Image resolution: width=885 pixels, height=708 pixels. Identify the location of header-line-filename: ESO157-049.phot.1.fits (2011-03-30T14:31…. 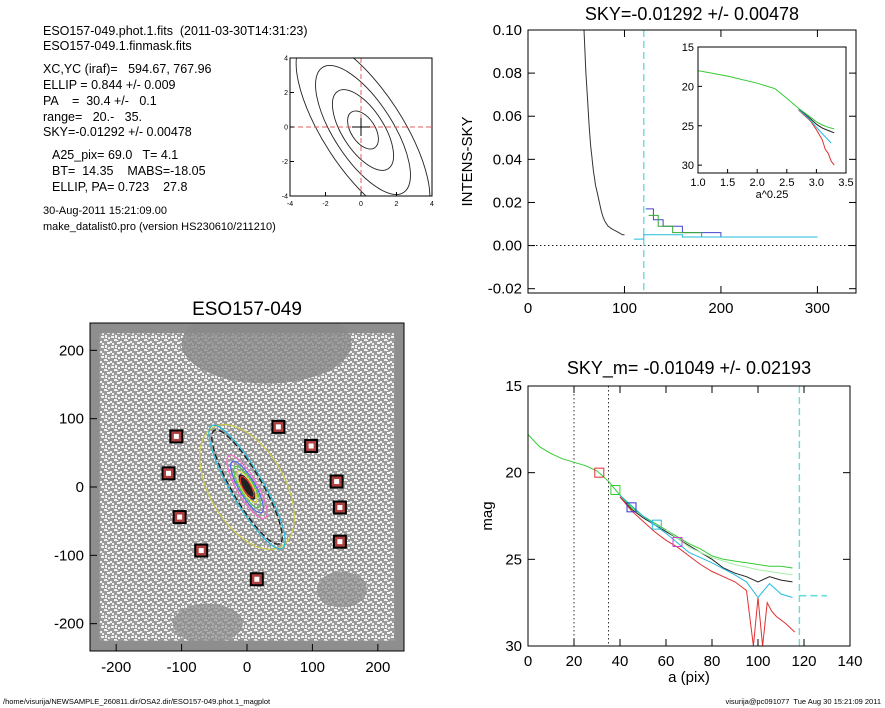
(175, 31).